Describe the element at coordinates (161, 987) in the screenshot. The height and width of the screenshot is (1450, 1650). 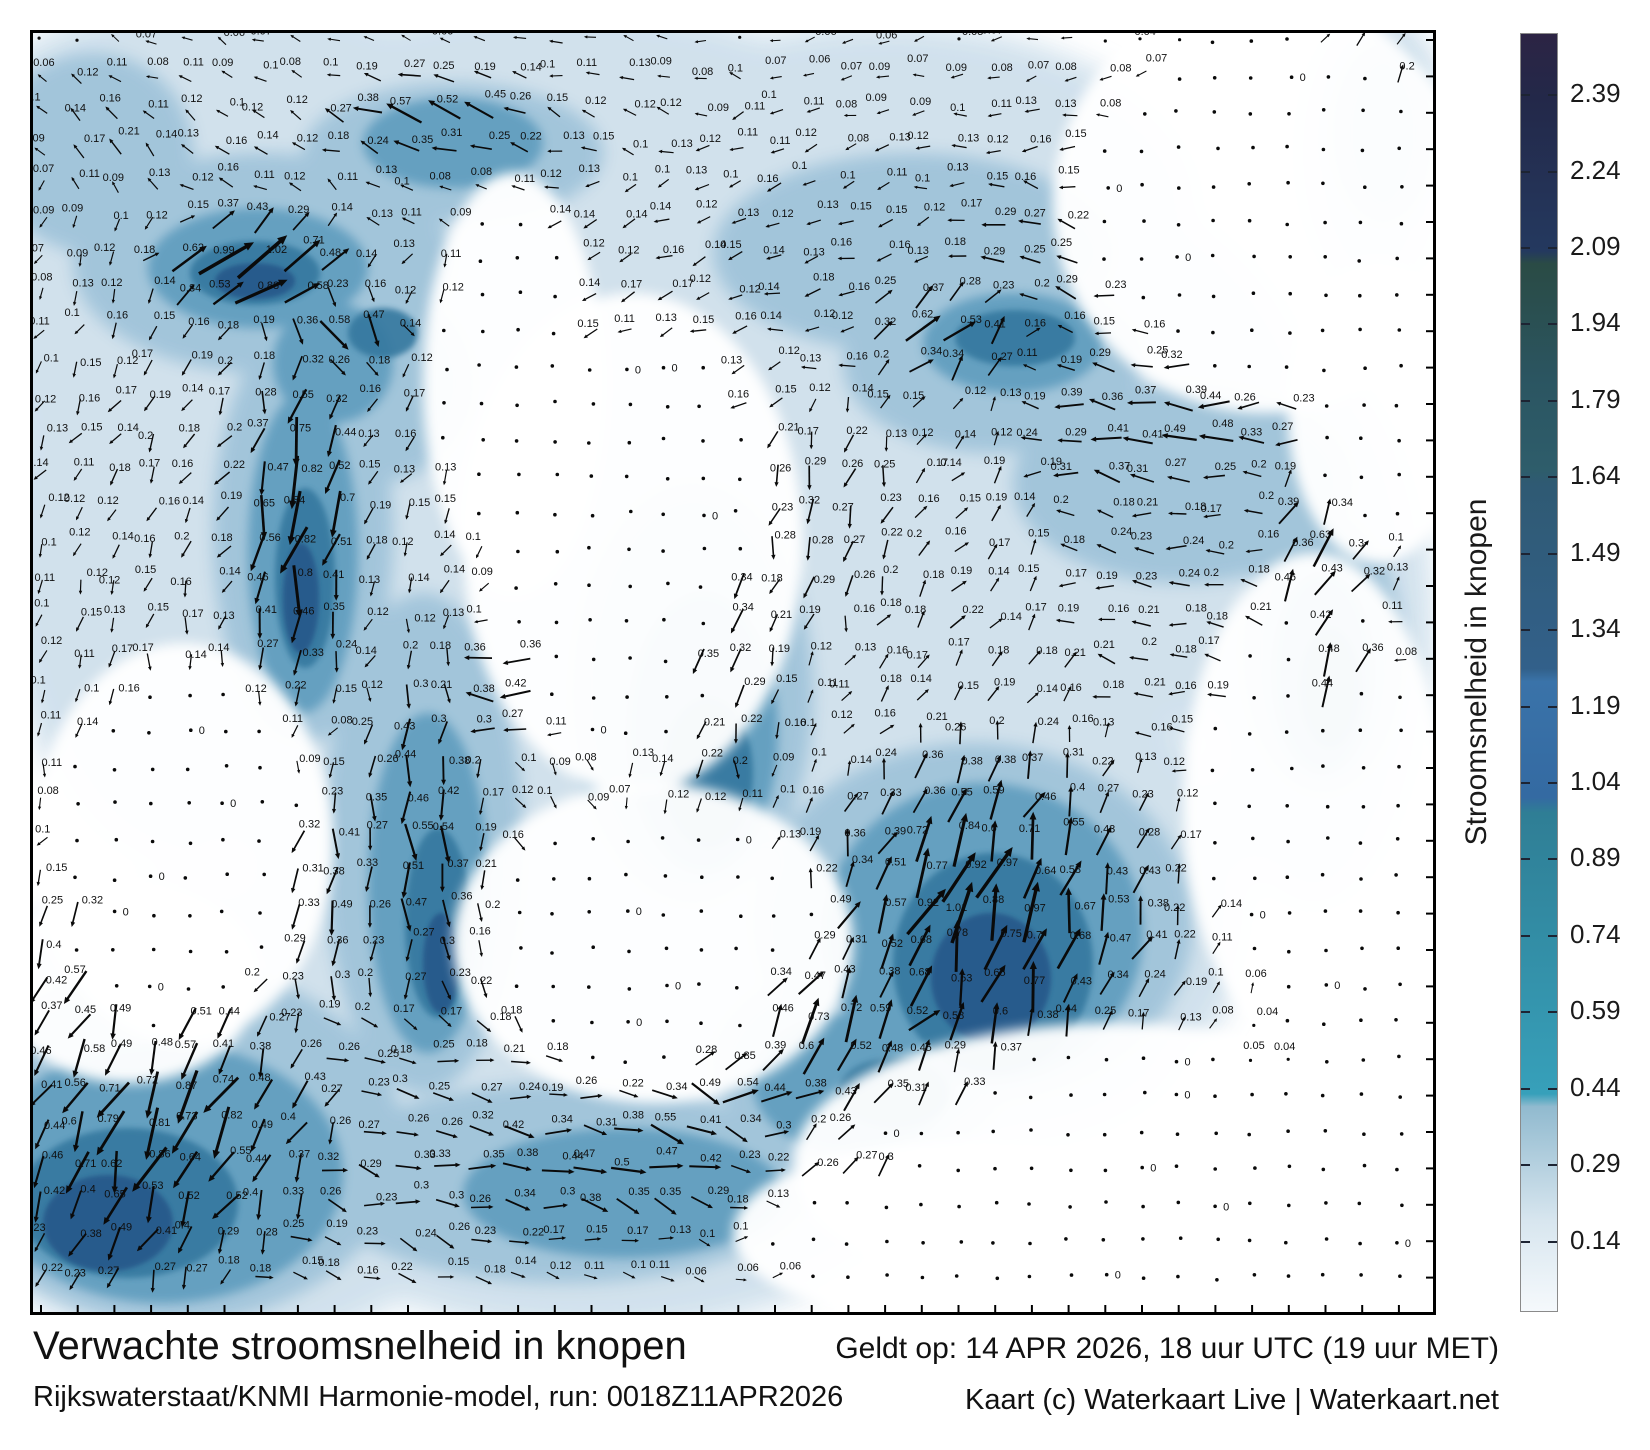
I see `svg-text: 0` at that location.